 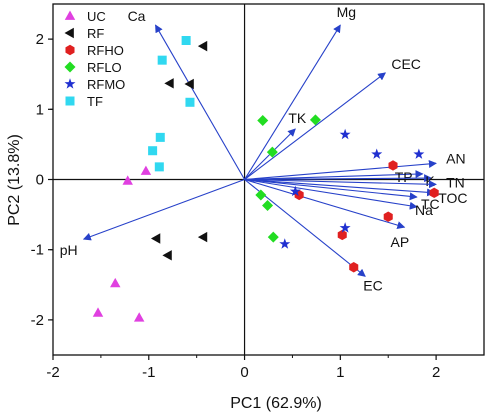 I want to click on loading-label-k: K, so click(x=430, y=181).